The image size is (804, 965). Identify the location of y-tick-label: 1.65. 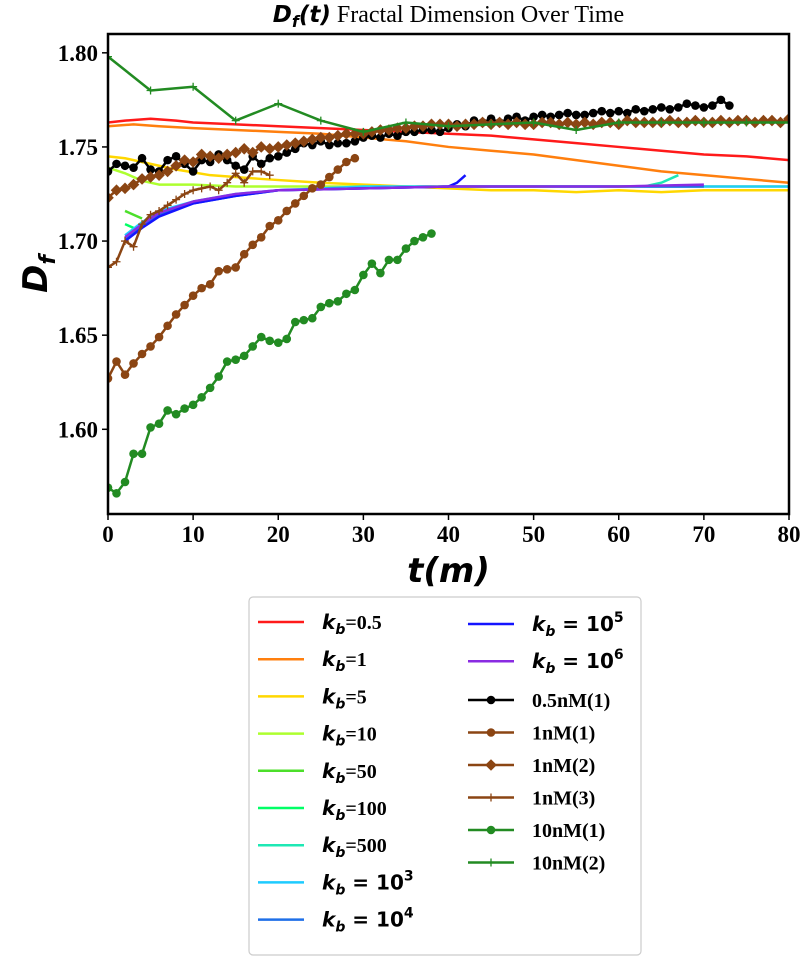
(78, 335).